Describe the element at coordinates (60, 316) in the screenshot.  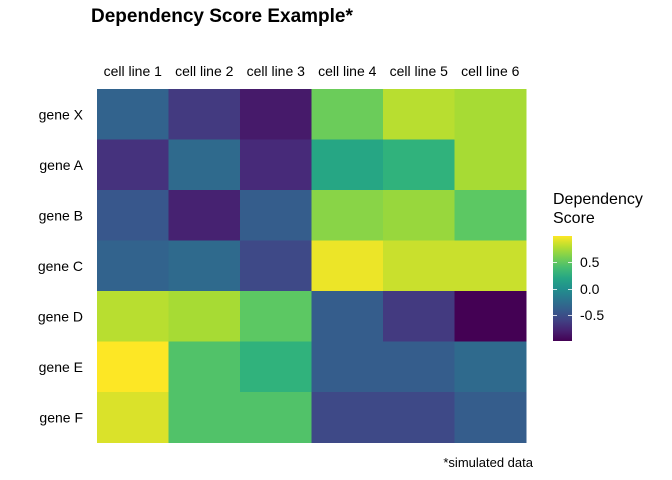
I see `row-label: gene D` at that location.